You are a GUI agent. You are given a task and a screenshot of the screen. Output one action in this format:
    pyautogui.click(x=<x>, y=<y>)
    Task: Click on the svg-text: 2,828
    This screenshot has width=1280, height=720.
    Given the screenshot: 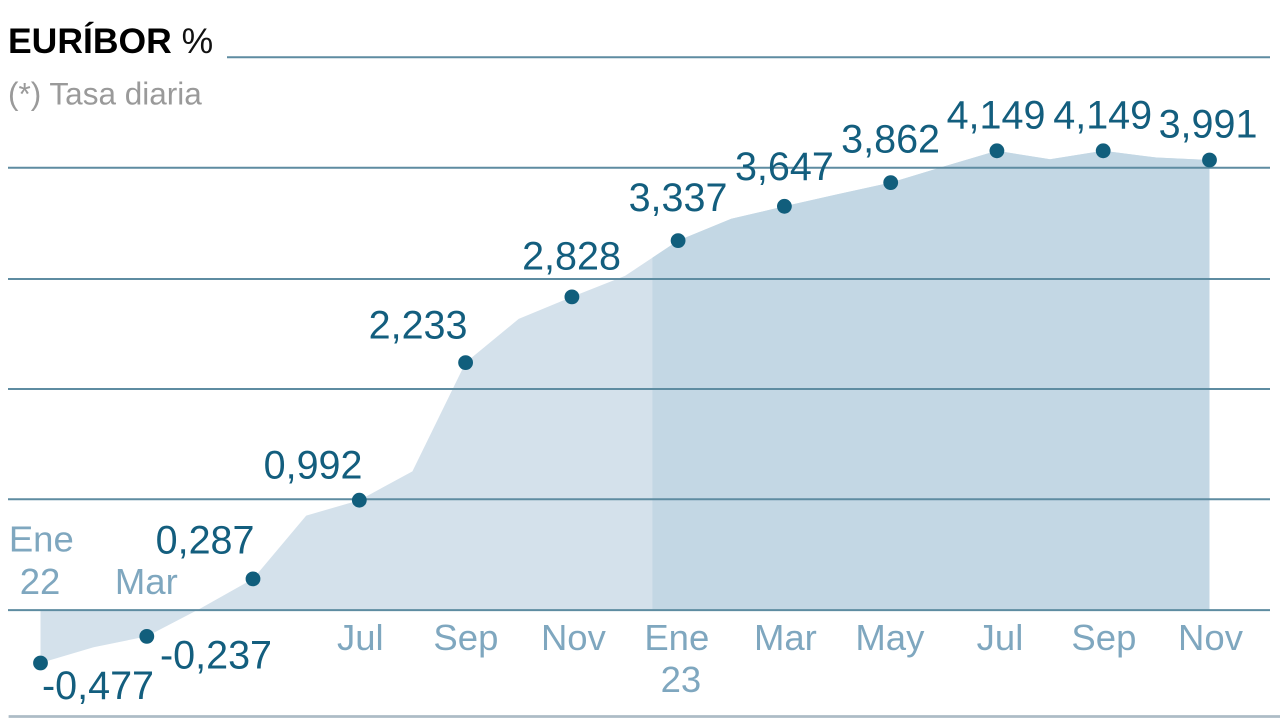 What is the action you would take?
    pyautogui.click(x=571, y=256)
    